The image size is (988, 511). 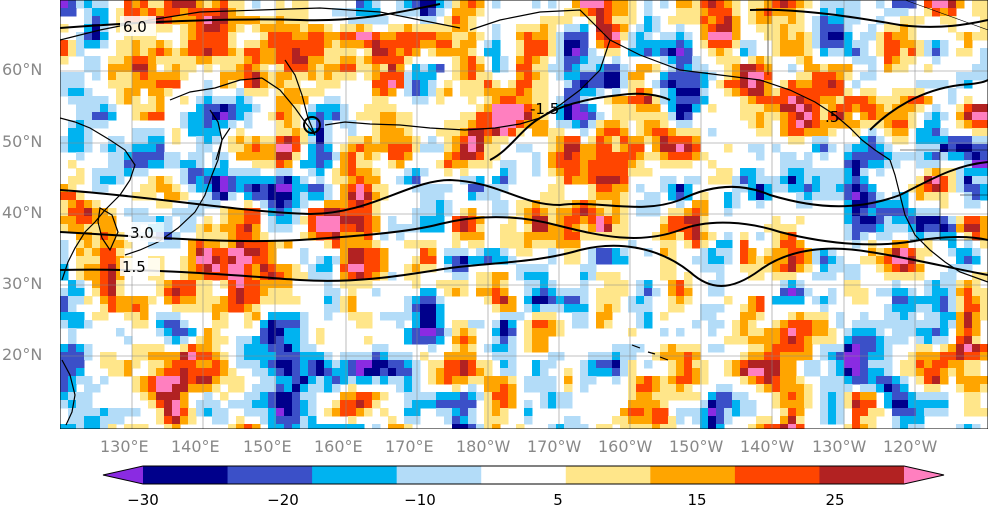 What do you see at coordinates (22, 283) in the screenshot?
I see `lat-label-30: 30°N` at bounding box center [22, 283].